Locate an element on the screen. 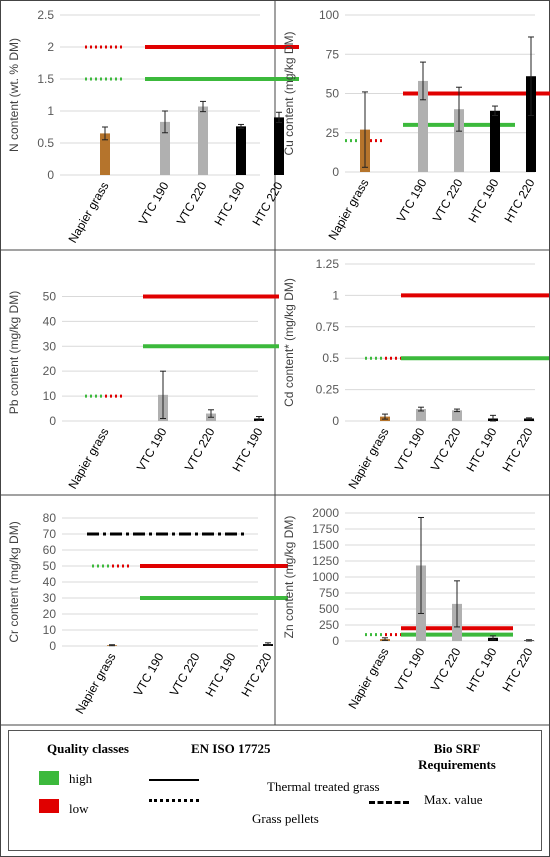 Image resolution: width=550 pixels, height=857 pixels. y-axis-label: Pb content (mg/kg DM) is located at coordinates (14, 352).